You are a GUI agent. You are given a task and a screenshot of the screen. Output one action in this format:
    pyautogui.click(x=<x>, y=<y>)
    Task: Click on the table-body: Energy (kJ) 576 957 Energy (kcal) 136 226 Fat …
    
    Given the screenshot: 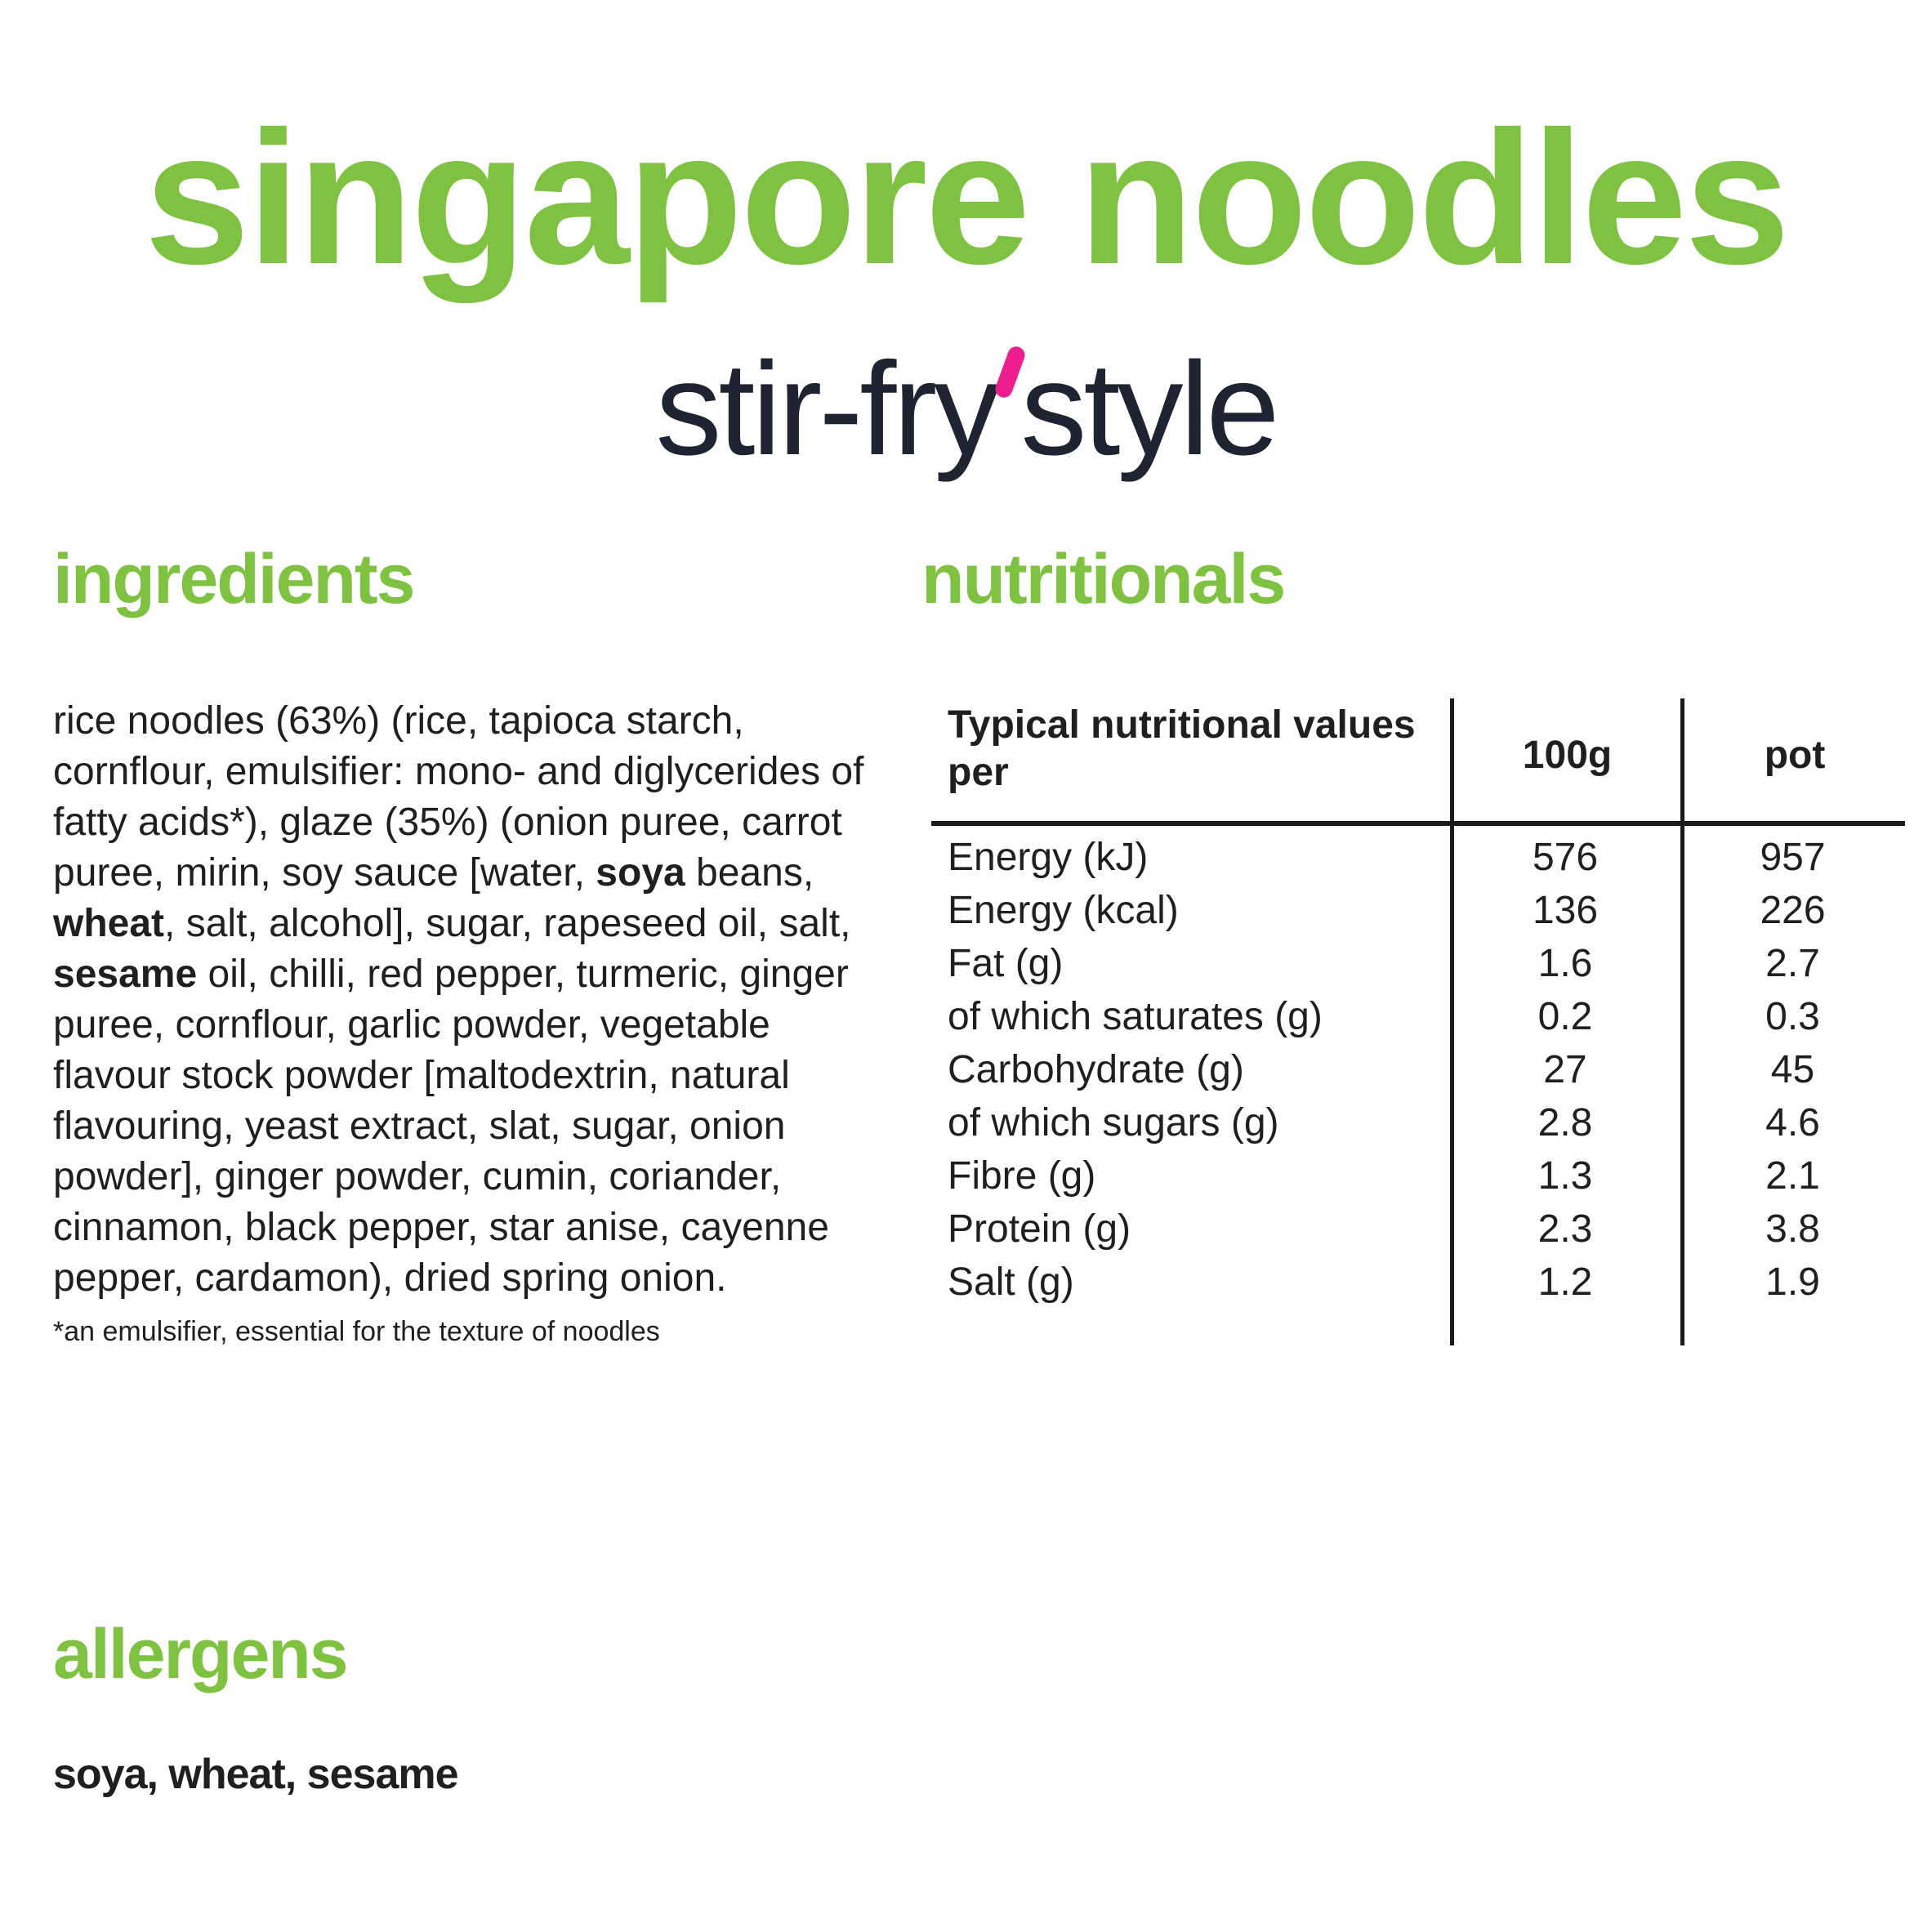 What is the action you would take?
    pyautogui.click(x=1418, y=1070)
    